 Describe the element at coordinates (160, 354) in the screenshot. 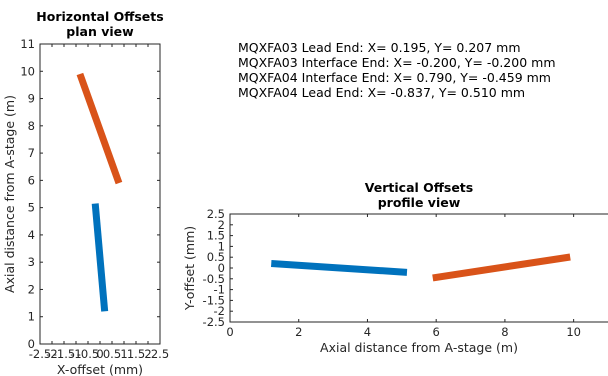

I see `x-tick-label: 2.5` at that location.